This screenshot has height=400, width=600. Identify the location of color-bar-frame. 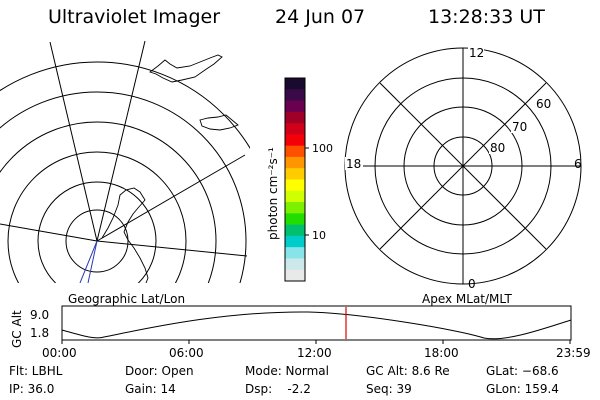
(295, 179).